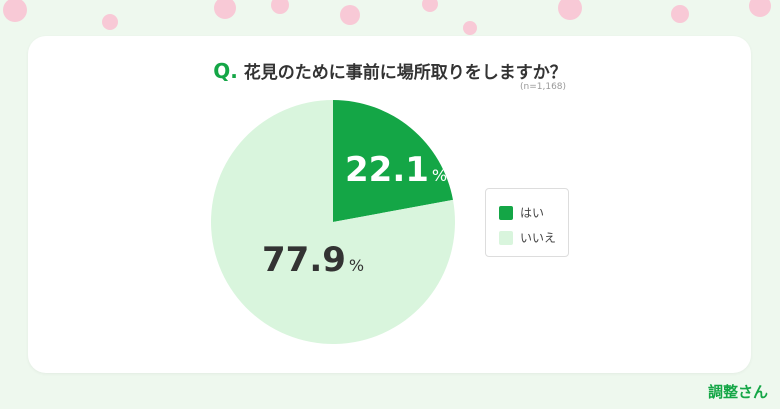  Describe the element at coordinates (527, 222) in the screenshot. I see `legend: はい いいえ` at that location.